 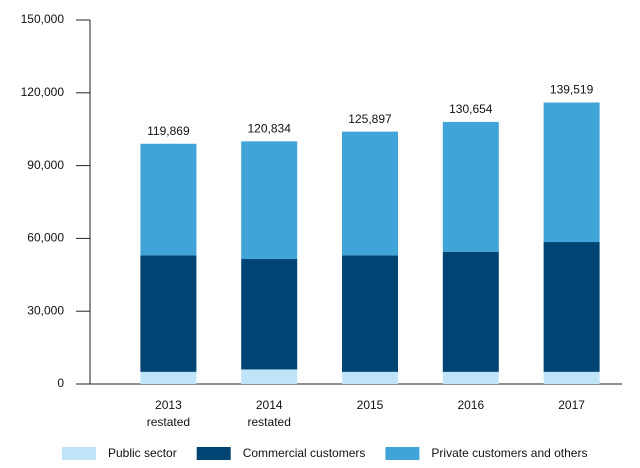 I want to click on x-tick-line: 2016, so click(x=470, y=405).